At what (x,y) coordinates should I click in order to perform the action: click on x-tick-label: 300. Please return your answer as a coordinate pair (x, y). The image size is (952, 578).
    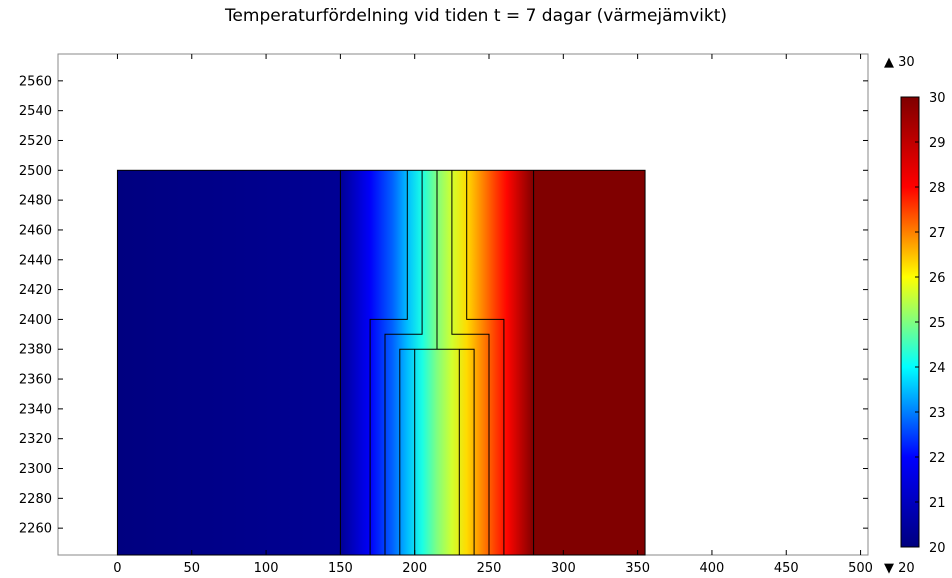
    Looking at the image, I should click on (563, 568).